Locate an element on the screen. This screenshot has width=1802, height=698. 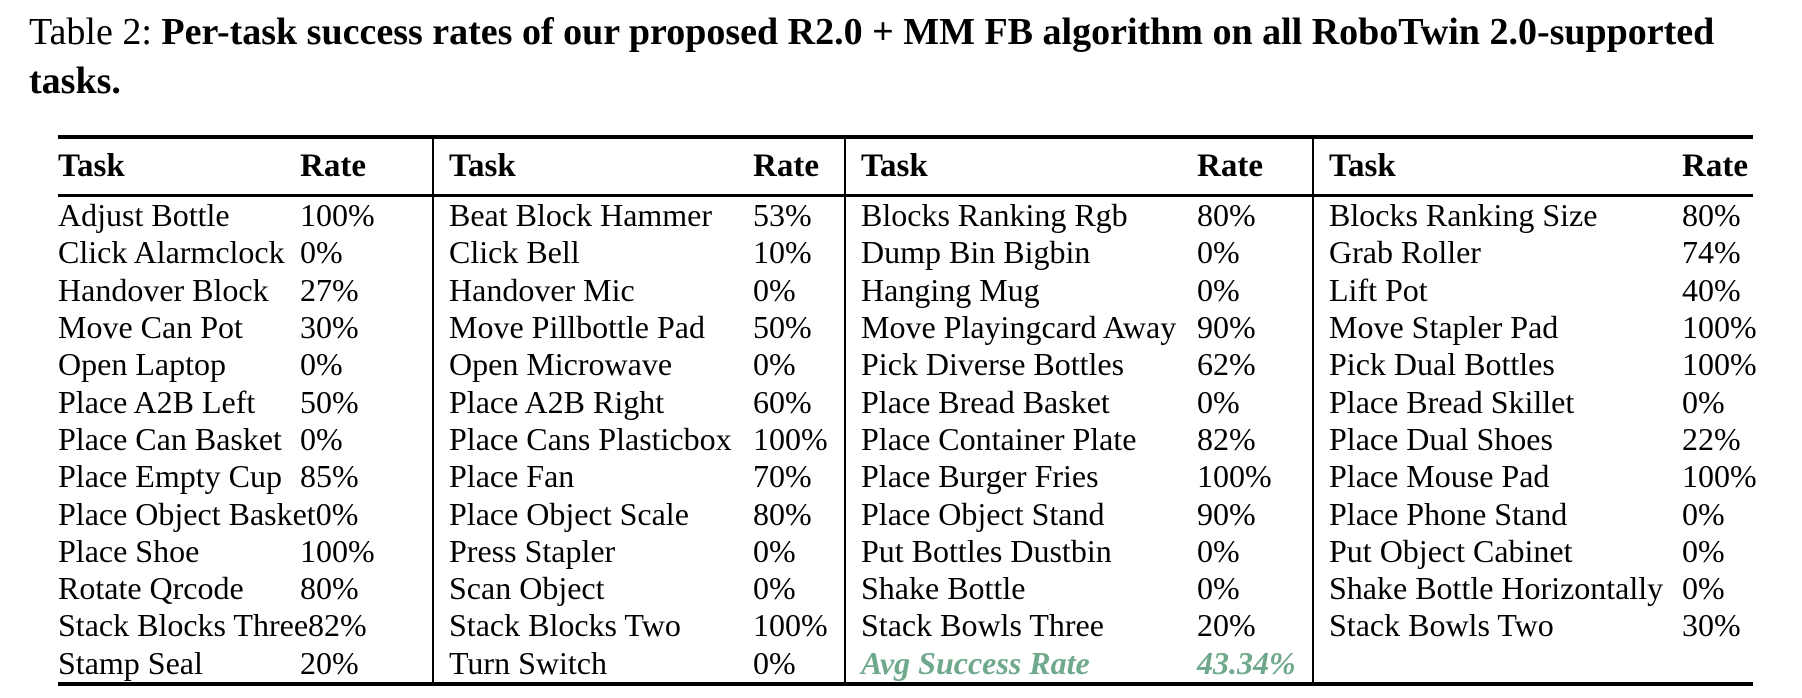
task-cell: Click Alarmclock is located at coordinates (171, 252).